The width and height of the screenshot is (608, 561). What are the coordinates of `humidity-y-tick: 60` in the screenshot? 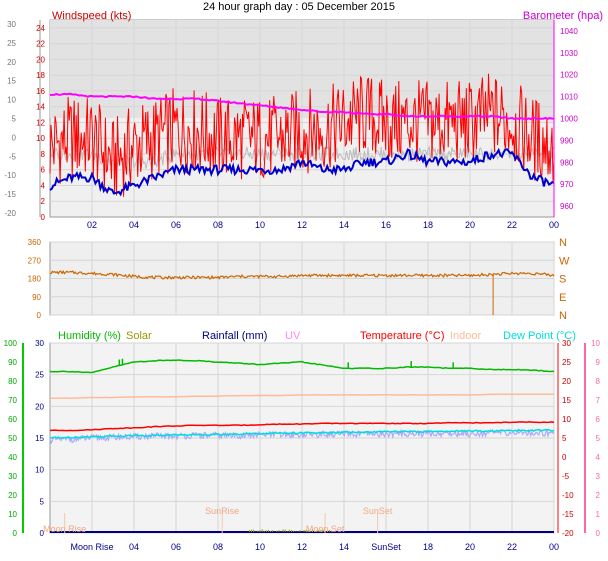 It's located at (12, 419).